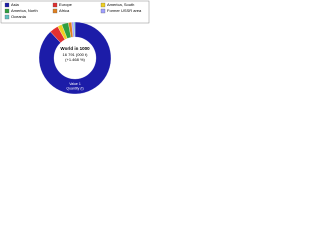  Describe the element at coordinates (64, 10) in the screenshot. I see `legend-label: Africa` at that location.